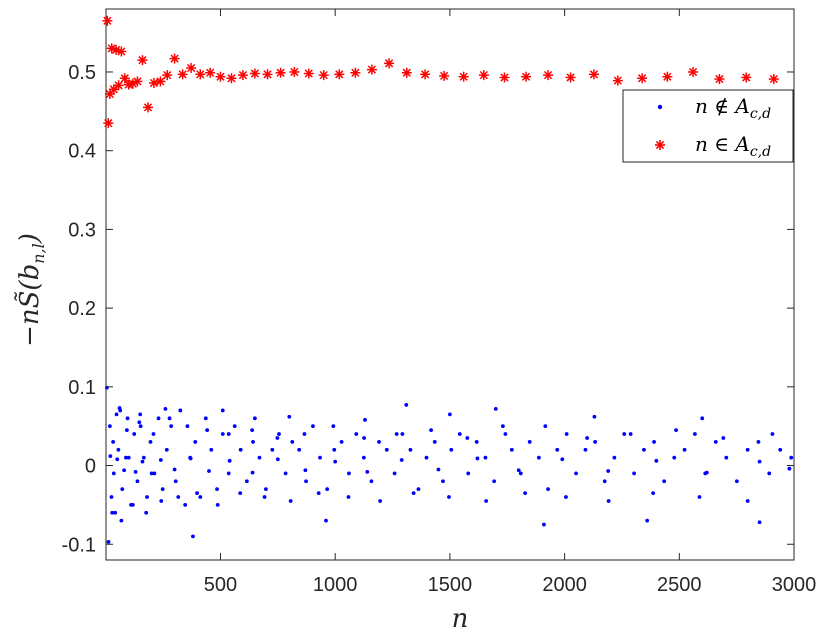 Image resolution: width=830 pixels, height=635 pixels. I want to click on x-tick-label: 1500, so click(450, 585).